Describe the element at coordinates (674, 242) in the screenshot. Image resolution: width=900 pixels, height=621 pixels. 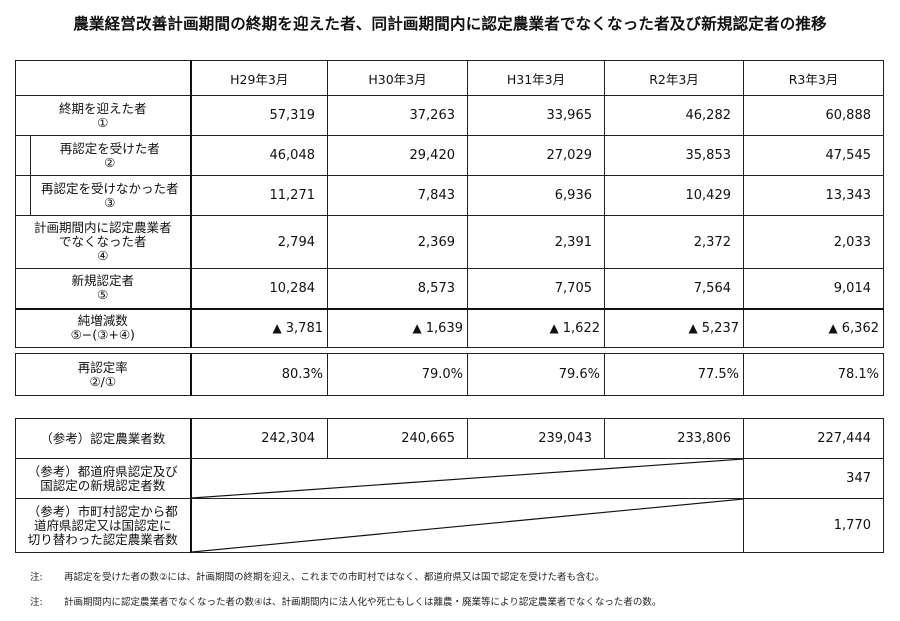
I see `cell-value: 2,372` at that location.